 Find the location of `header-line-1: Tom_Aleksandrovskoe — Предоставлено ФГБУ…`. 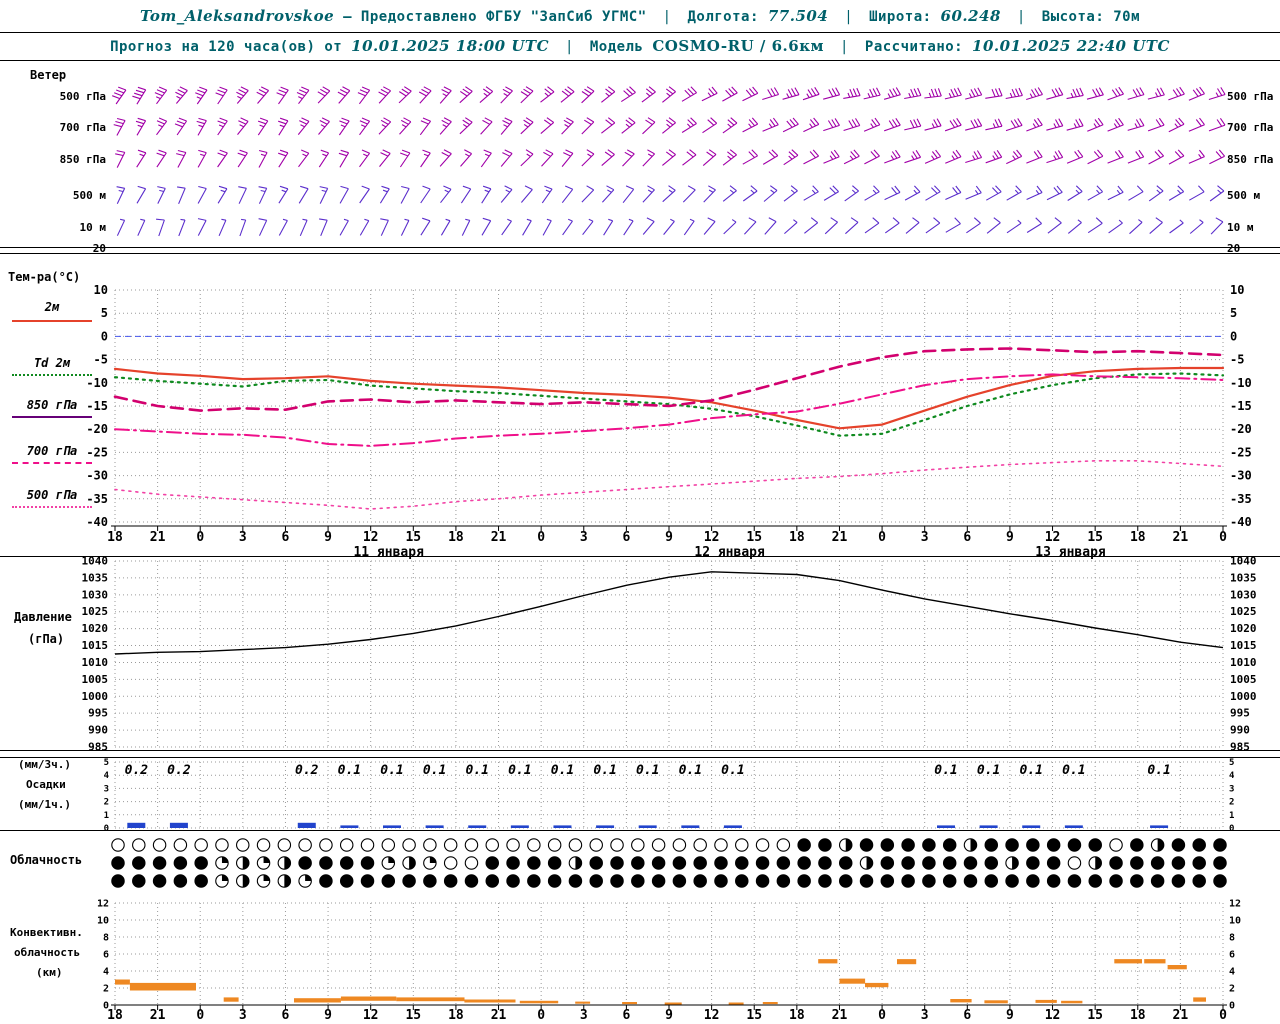

header-line-1: Tom_Aleksandrovskoe — Предоставлено ФГБУ… is located at coordinates (640, 16).